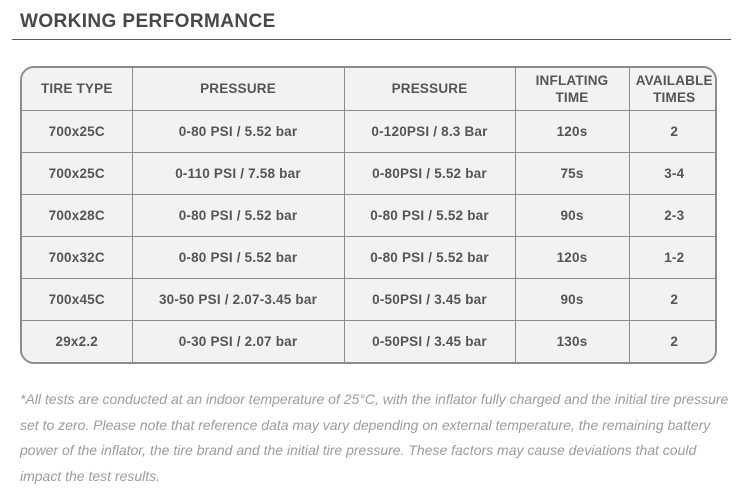 This screenshot has width=739, height=489. Describe the element at coordinates (671, 215) in the screenshot. I see `table-cell: 2-3` at that location.